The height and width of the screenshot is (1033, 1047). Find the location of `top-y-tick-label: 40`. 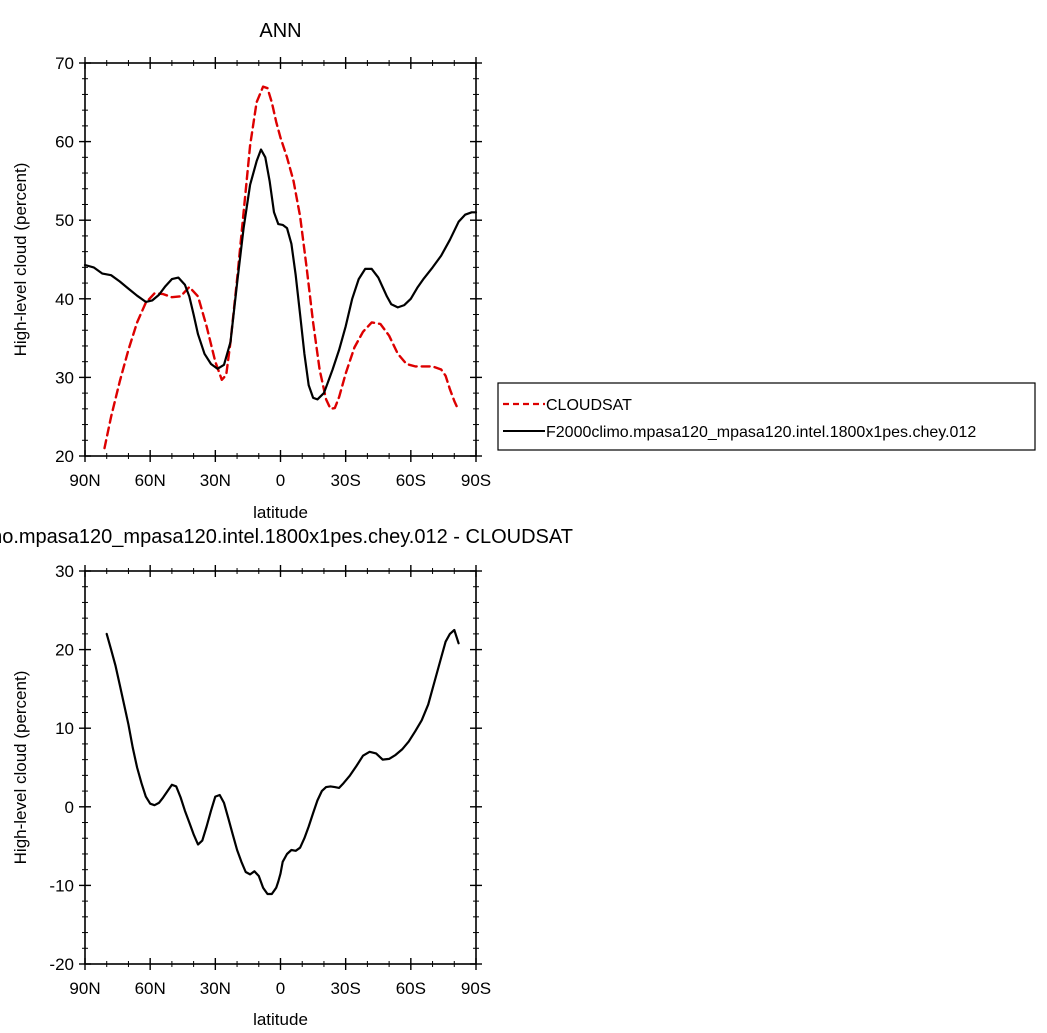

top-y-tick-label: 40 is located at coordinates (64, 299).